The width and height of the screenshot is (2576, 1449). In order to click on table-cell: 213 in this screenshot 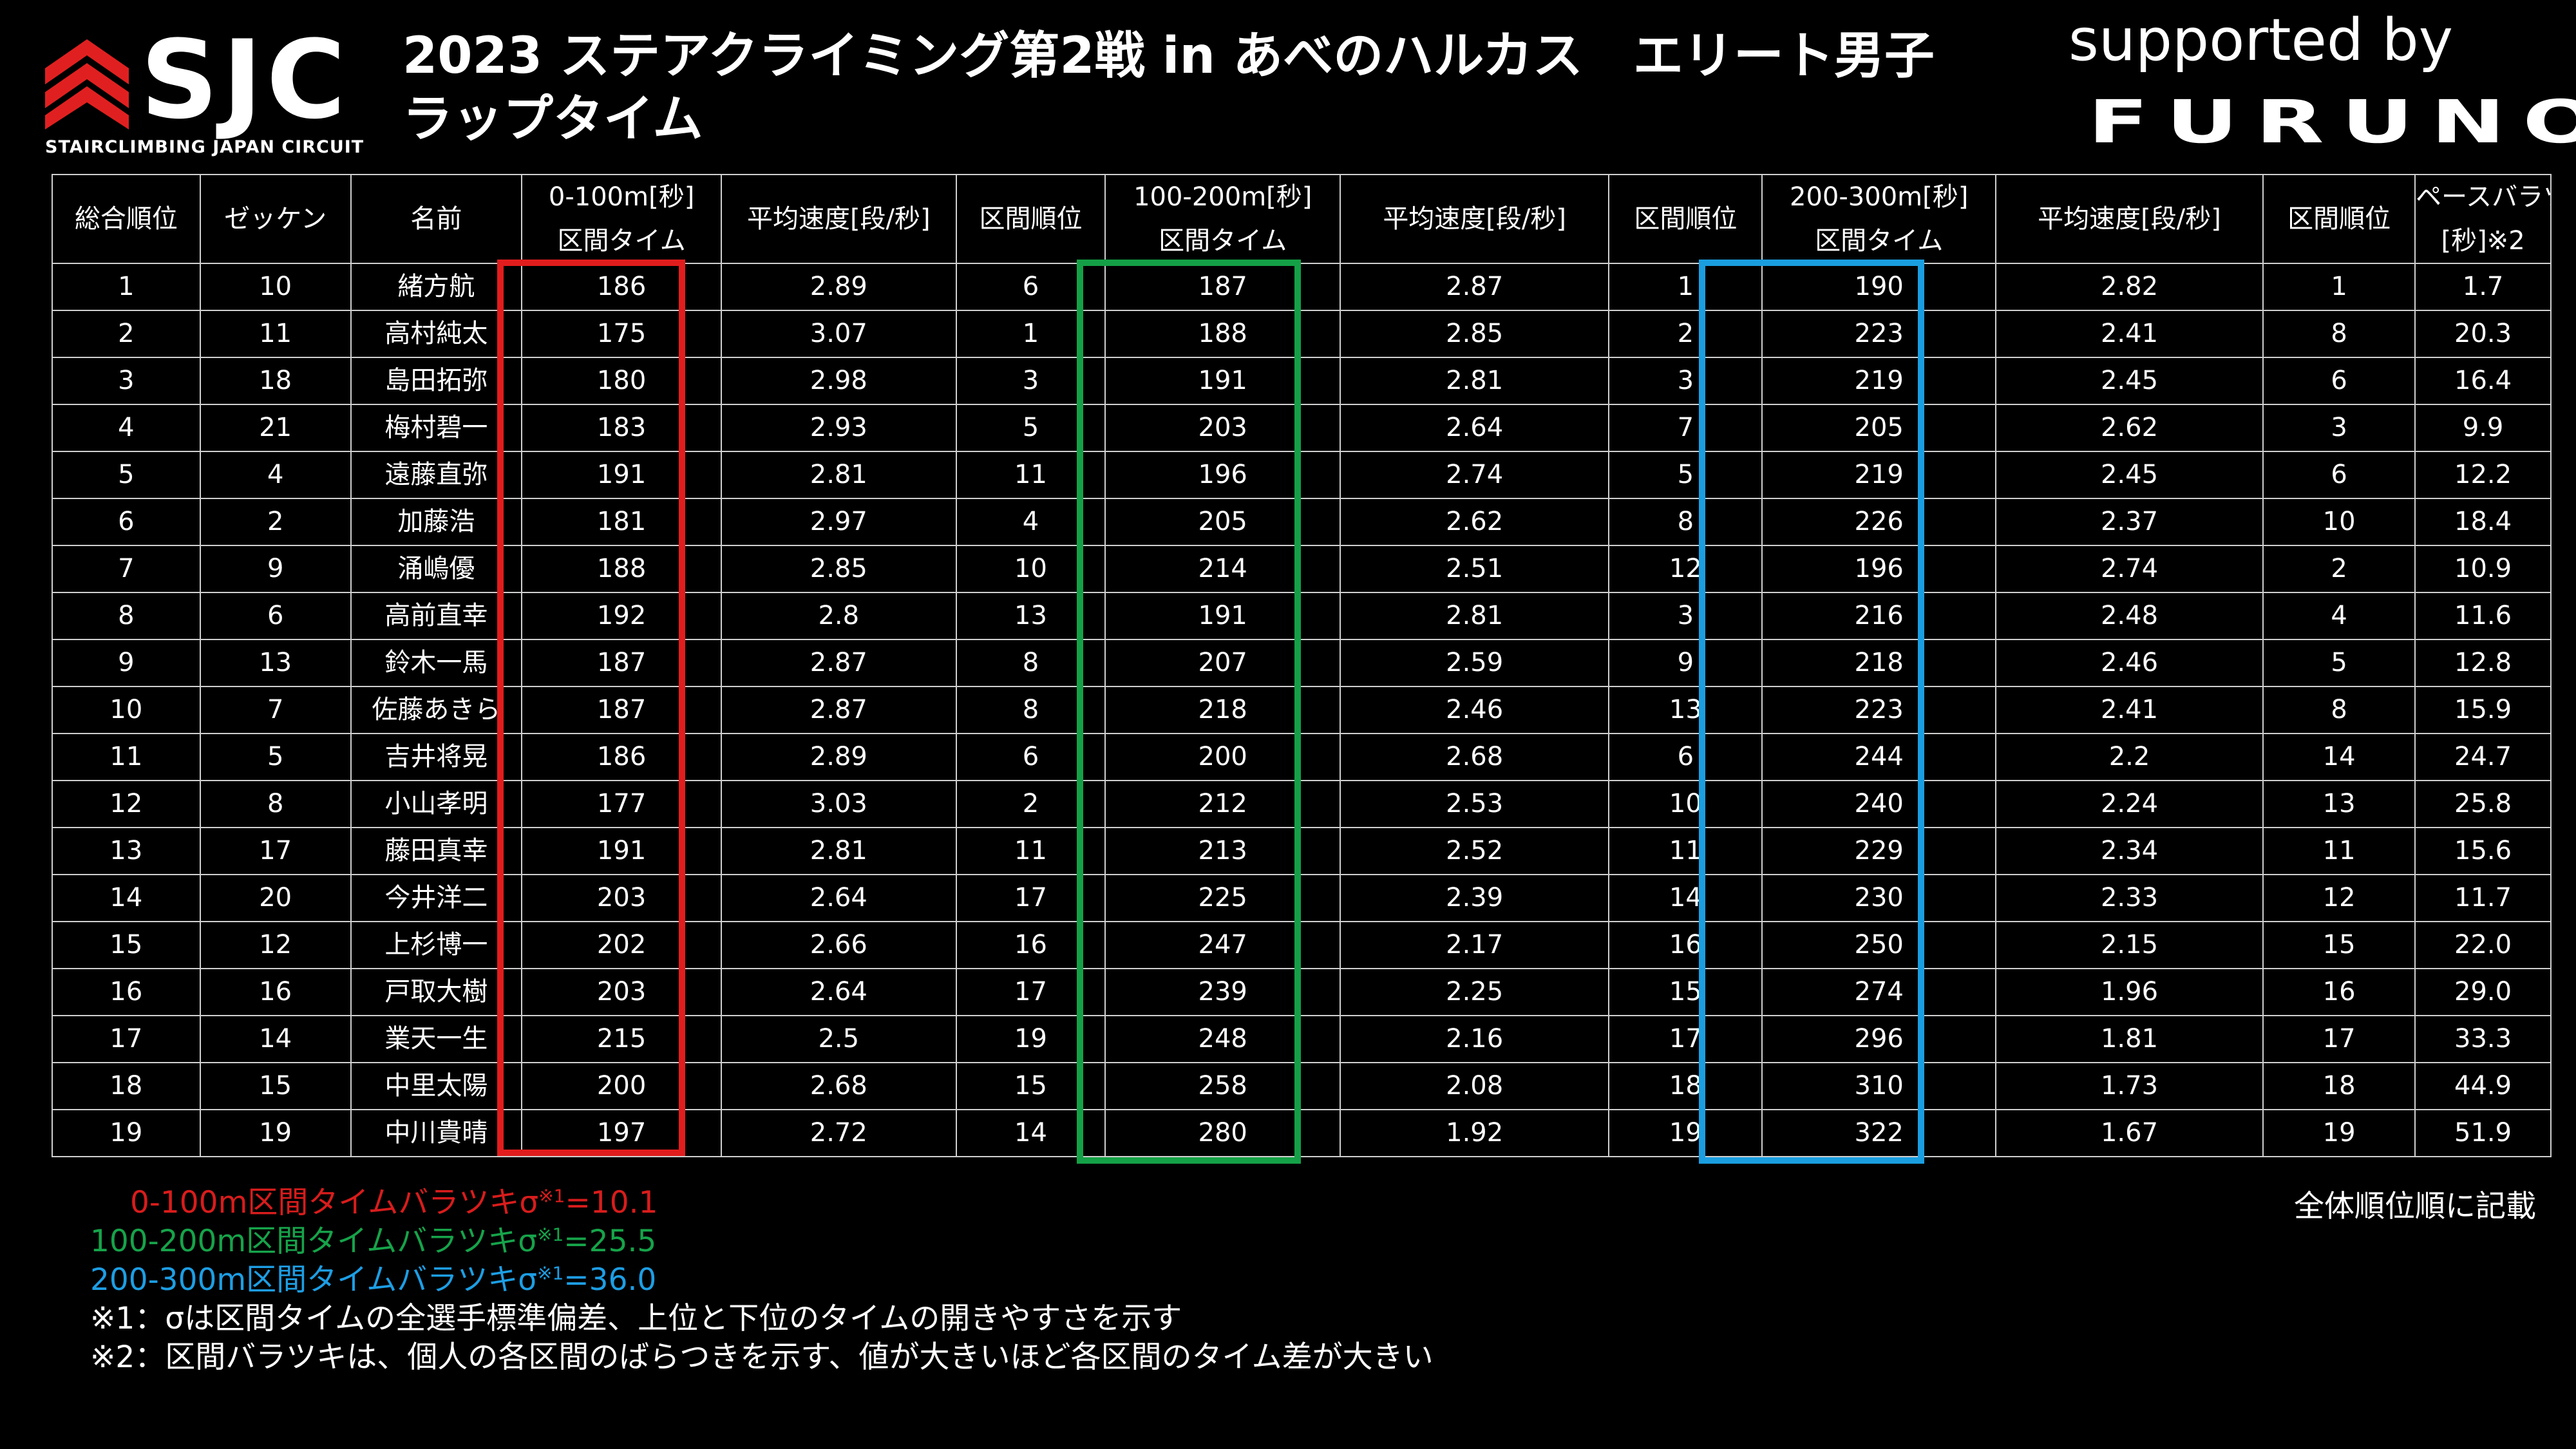, I will do `click(1222, 851)`.